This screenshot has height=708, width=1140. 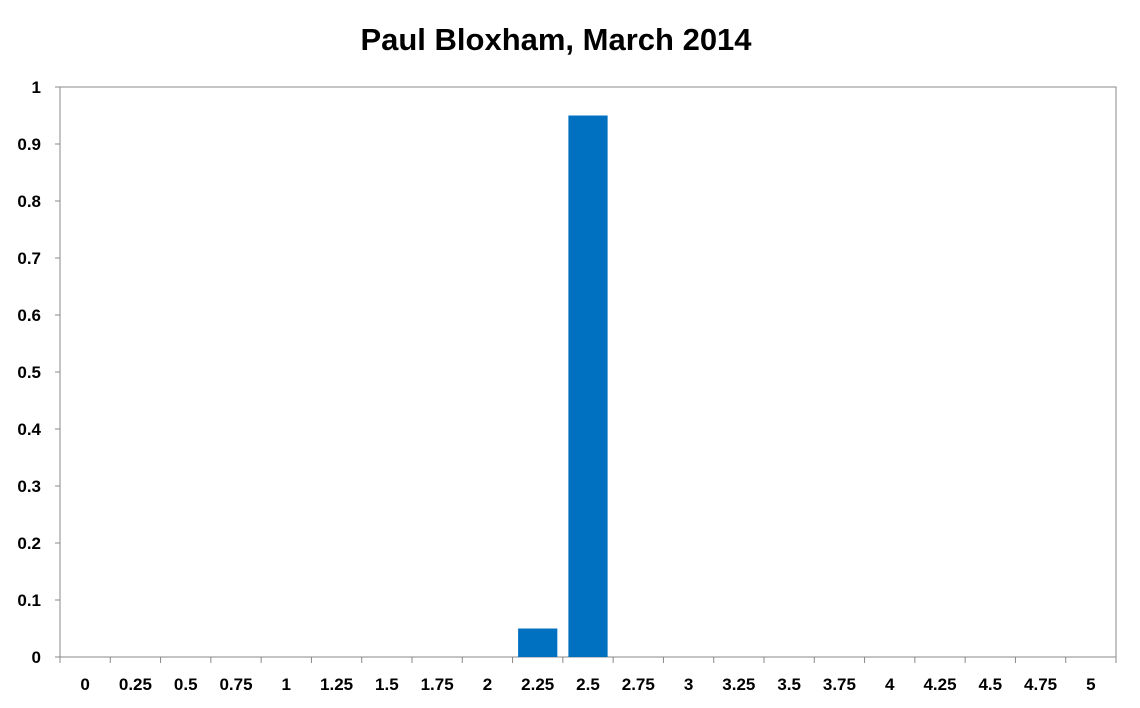 I want to click on y-tick-label: 0.4, so click(x=29, y=429).